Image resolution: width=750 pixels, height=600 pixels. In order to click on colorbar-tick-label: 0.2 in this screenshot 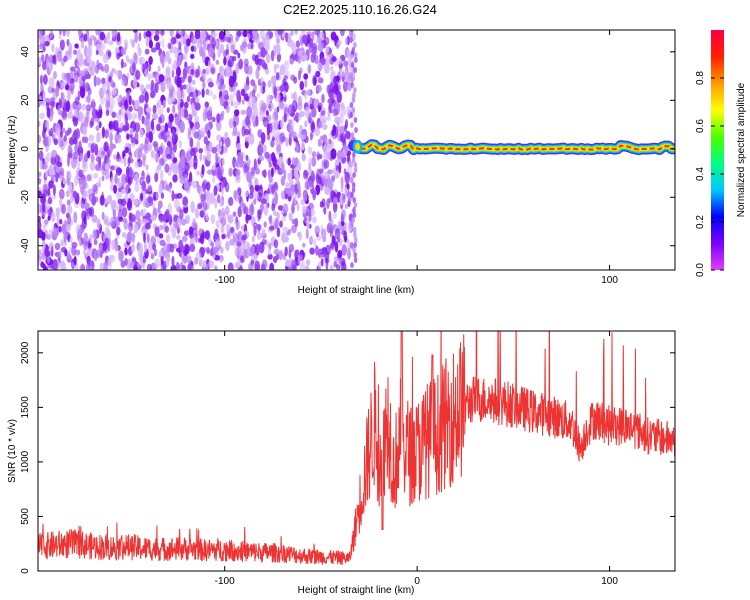, I will do `click(700, 222)`.